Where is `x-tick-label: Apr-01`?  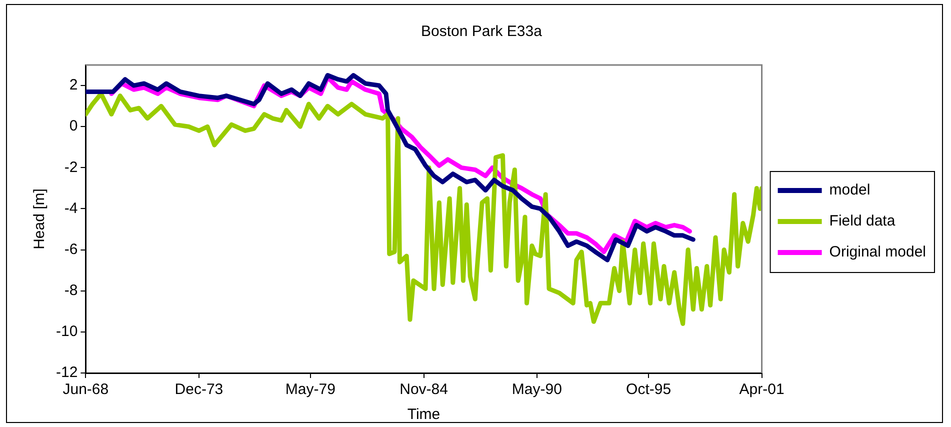
x-tick-label: Apr-01 is located at coordinates (761, 389).